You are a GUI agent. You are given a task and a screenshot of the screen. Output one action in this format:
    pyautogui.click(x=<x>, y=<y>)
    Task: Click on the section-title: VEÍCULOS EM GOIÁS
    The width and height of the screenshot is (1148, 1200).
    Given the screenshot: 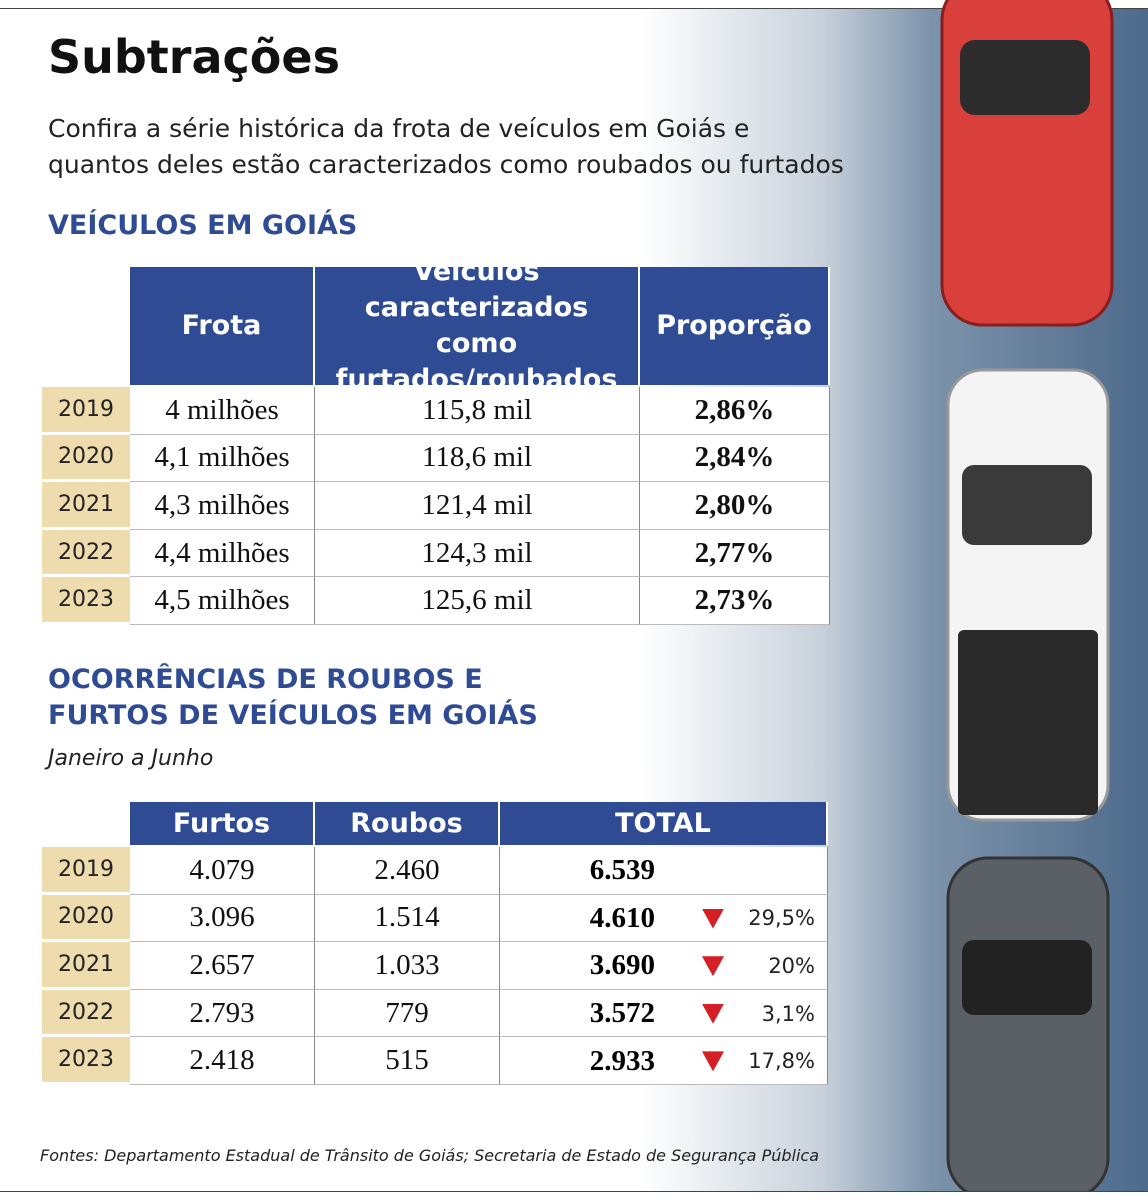 What is the action you would take?
    pyautogui.click(x=203, y=225)
    